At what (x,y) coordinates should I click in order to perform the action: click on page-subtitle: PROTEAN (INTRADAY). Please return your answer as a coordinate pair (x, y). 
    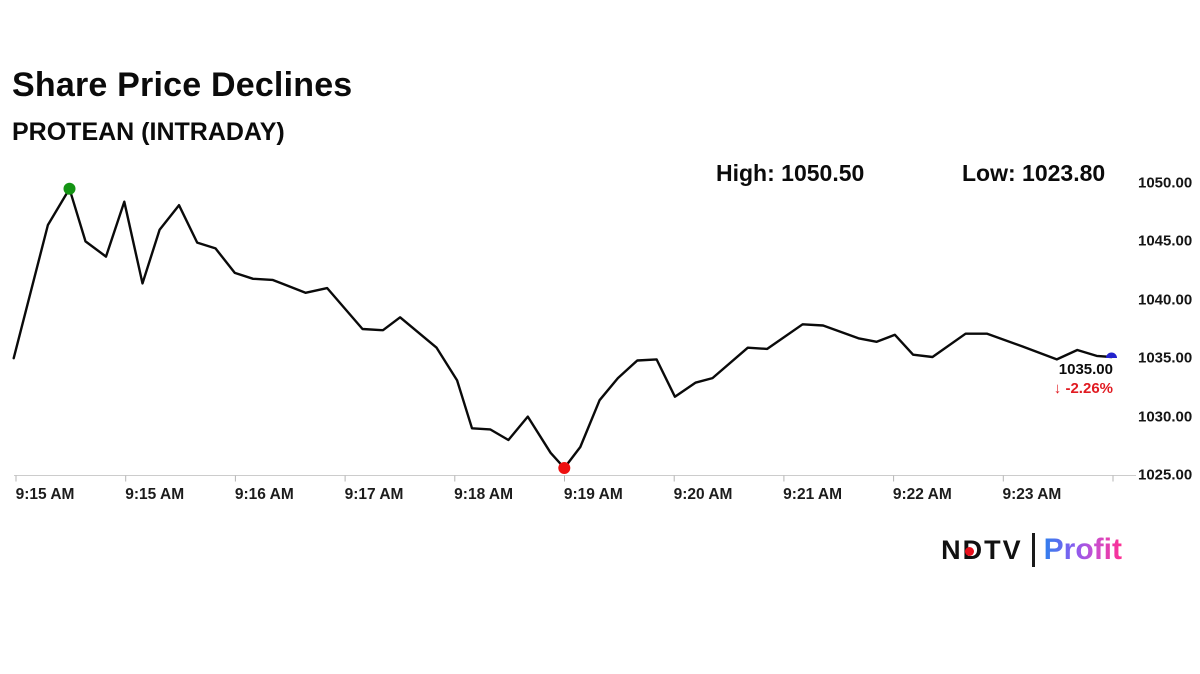
    Looking at the image, I should click on (148, 132).